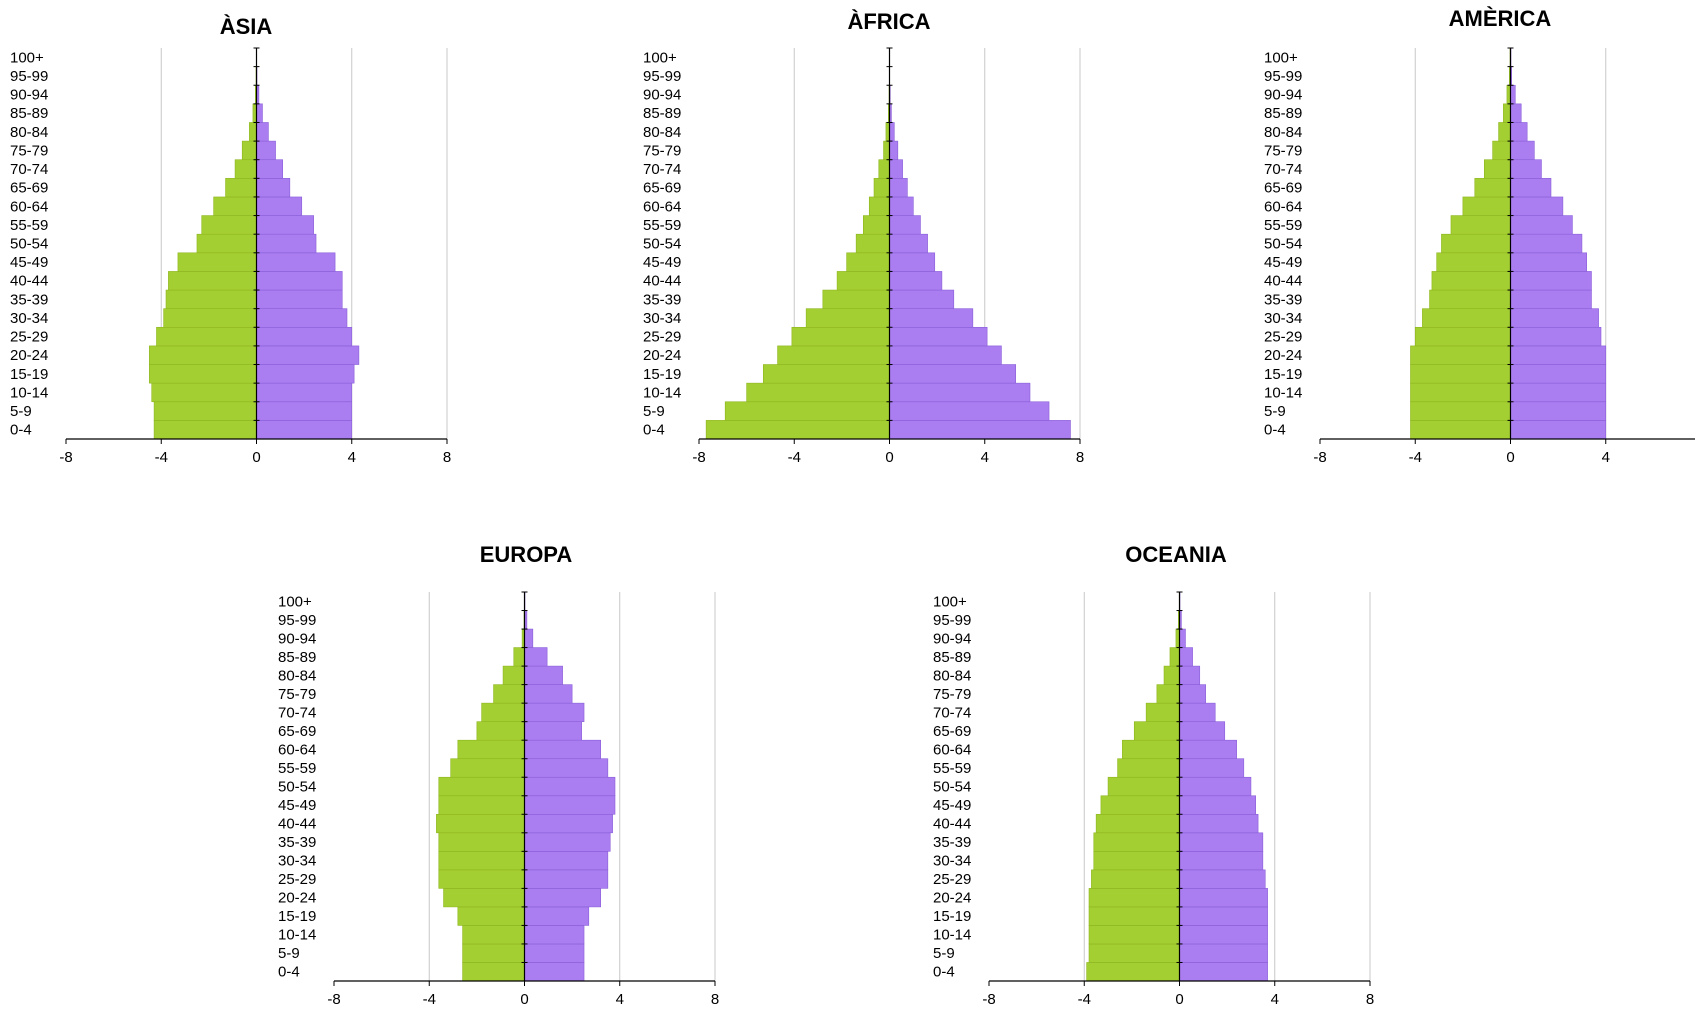  Describe the element at coordinates (985, 457) in the screenshot. I see `x-tick-label: 4` at that location.